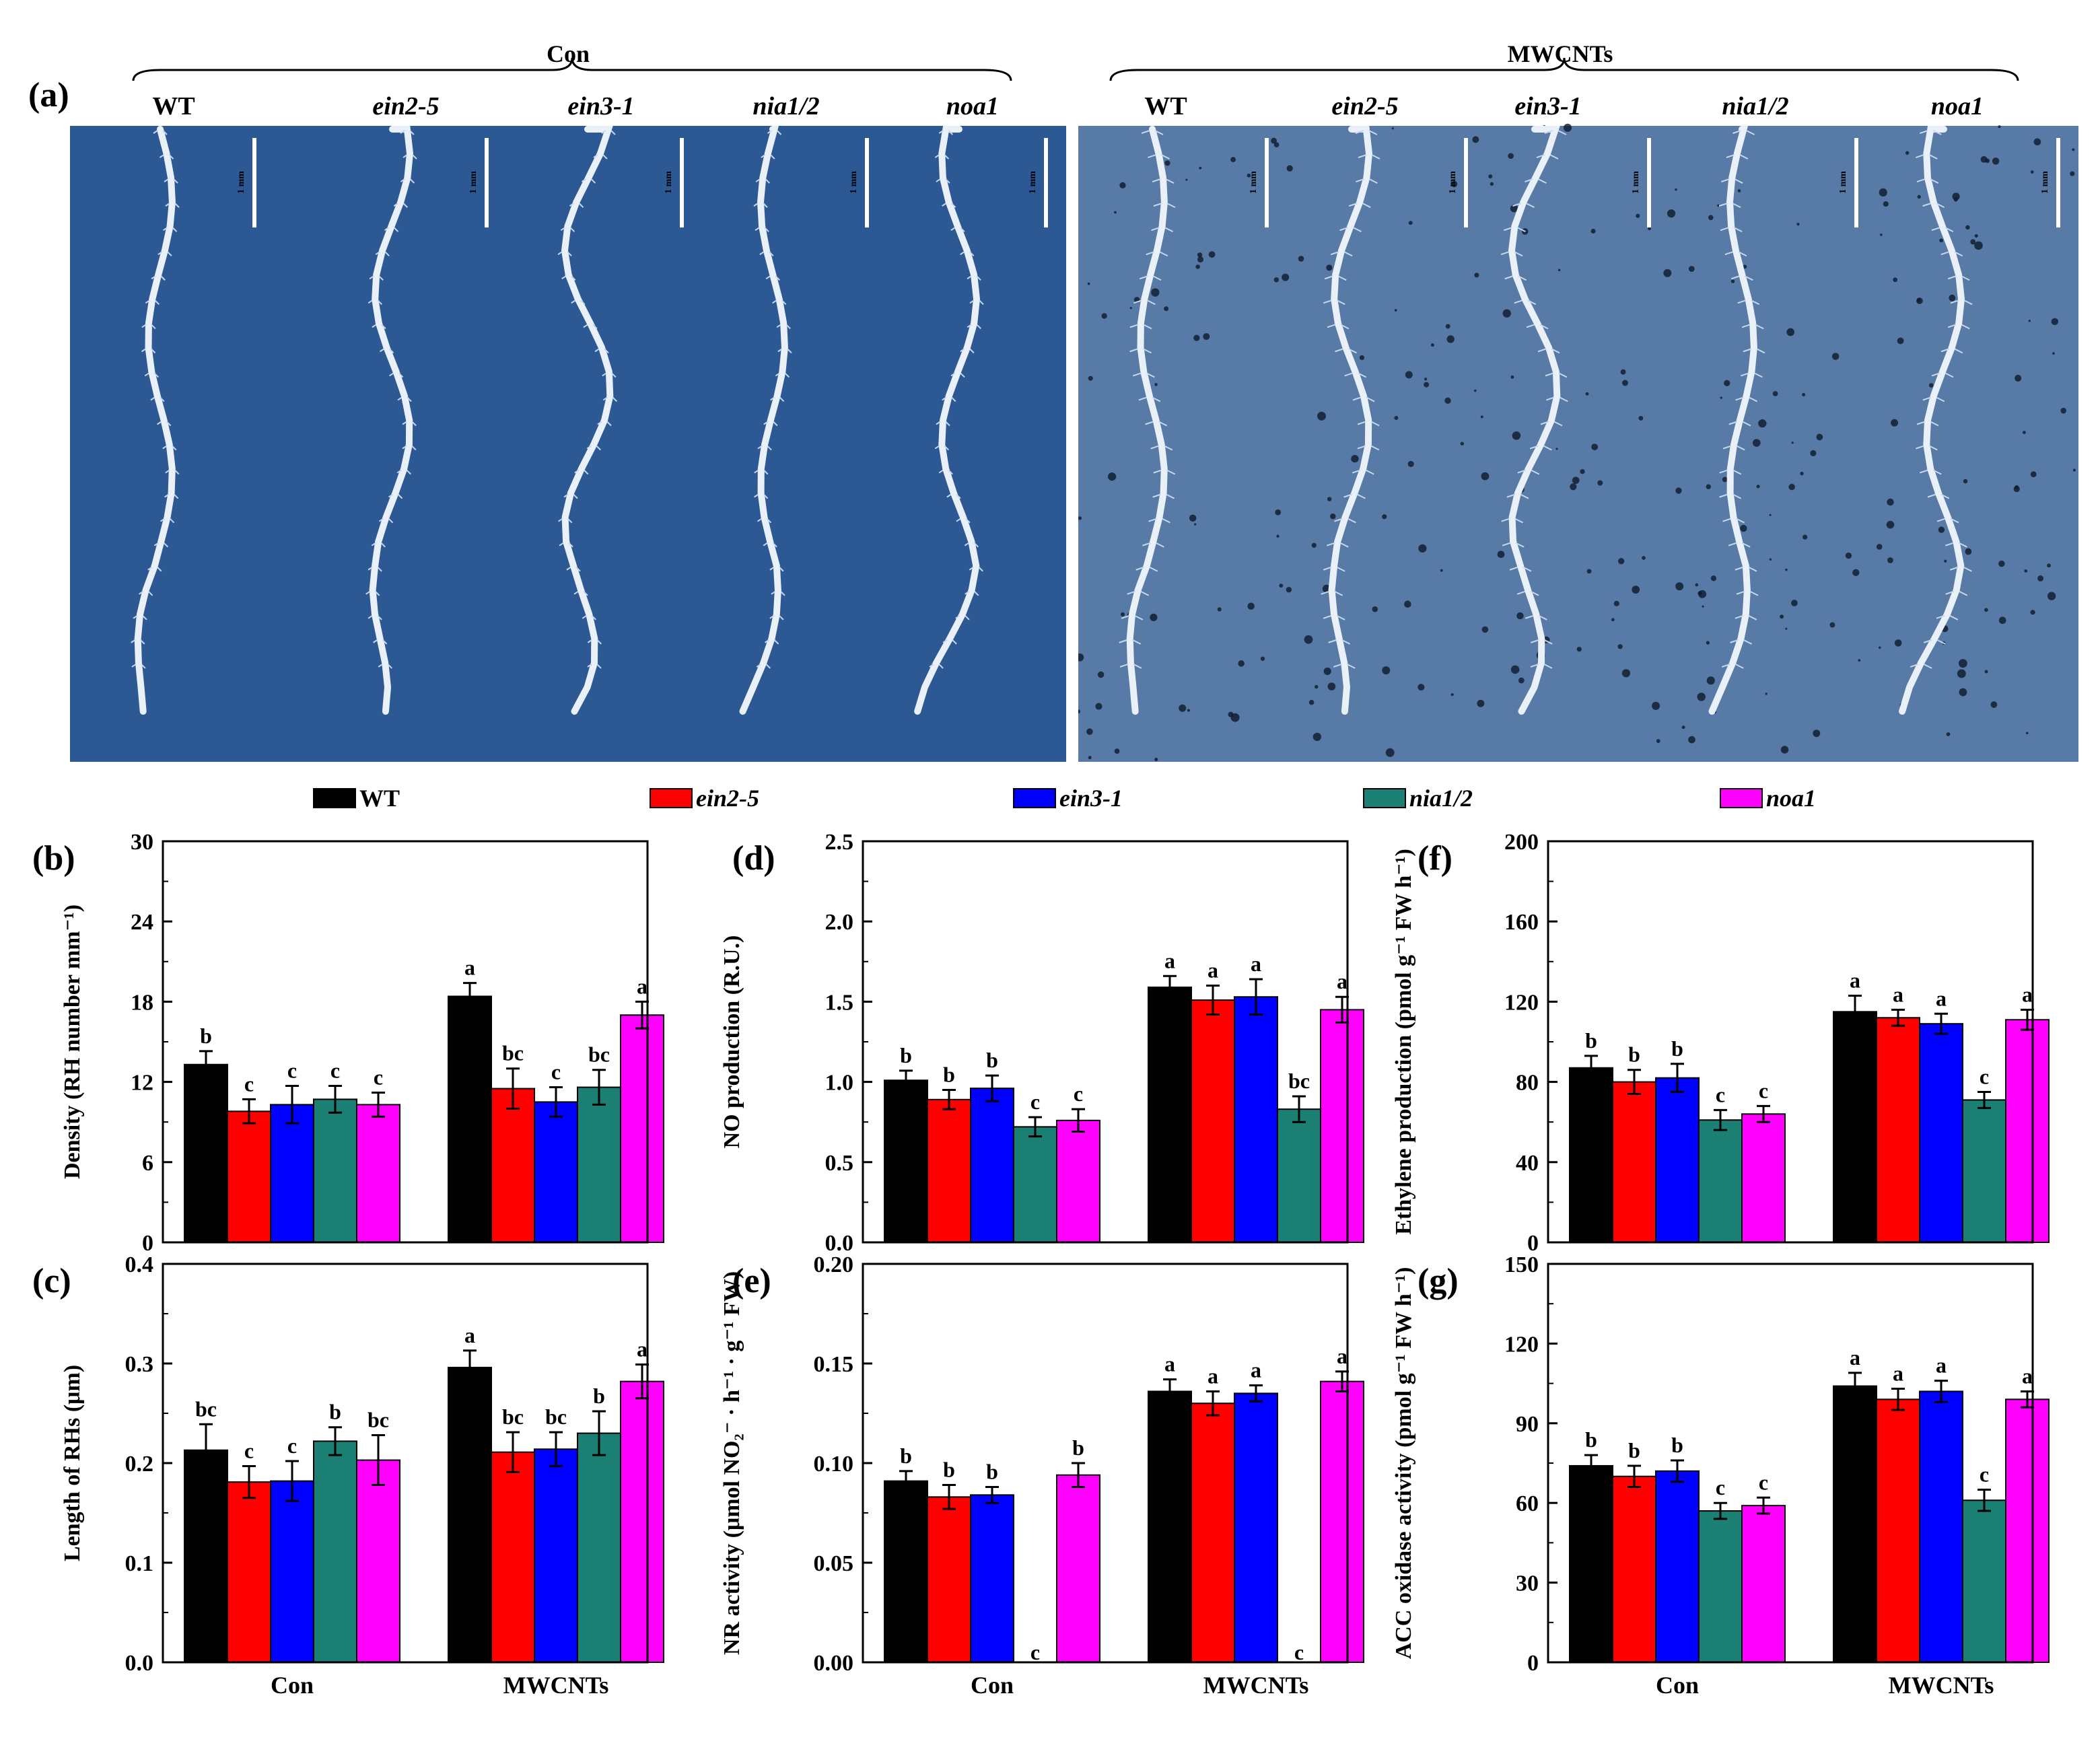 The image size is (2100, 1737). What do you see at coordinates (73, 1042) in the screenshot?
I see `y-axis-label: Density (RH number mm⁻¹)` at bounding box center [73, 1042].